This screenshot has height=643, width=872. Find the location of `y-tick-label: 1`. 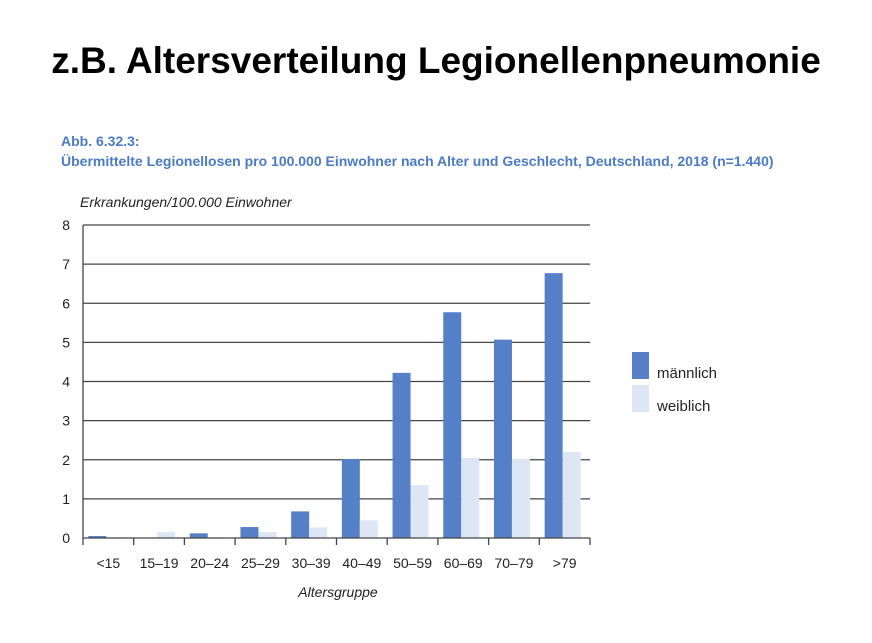

y-tick-label: 1 is located at coordinates (66, 499).